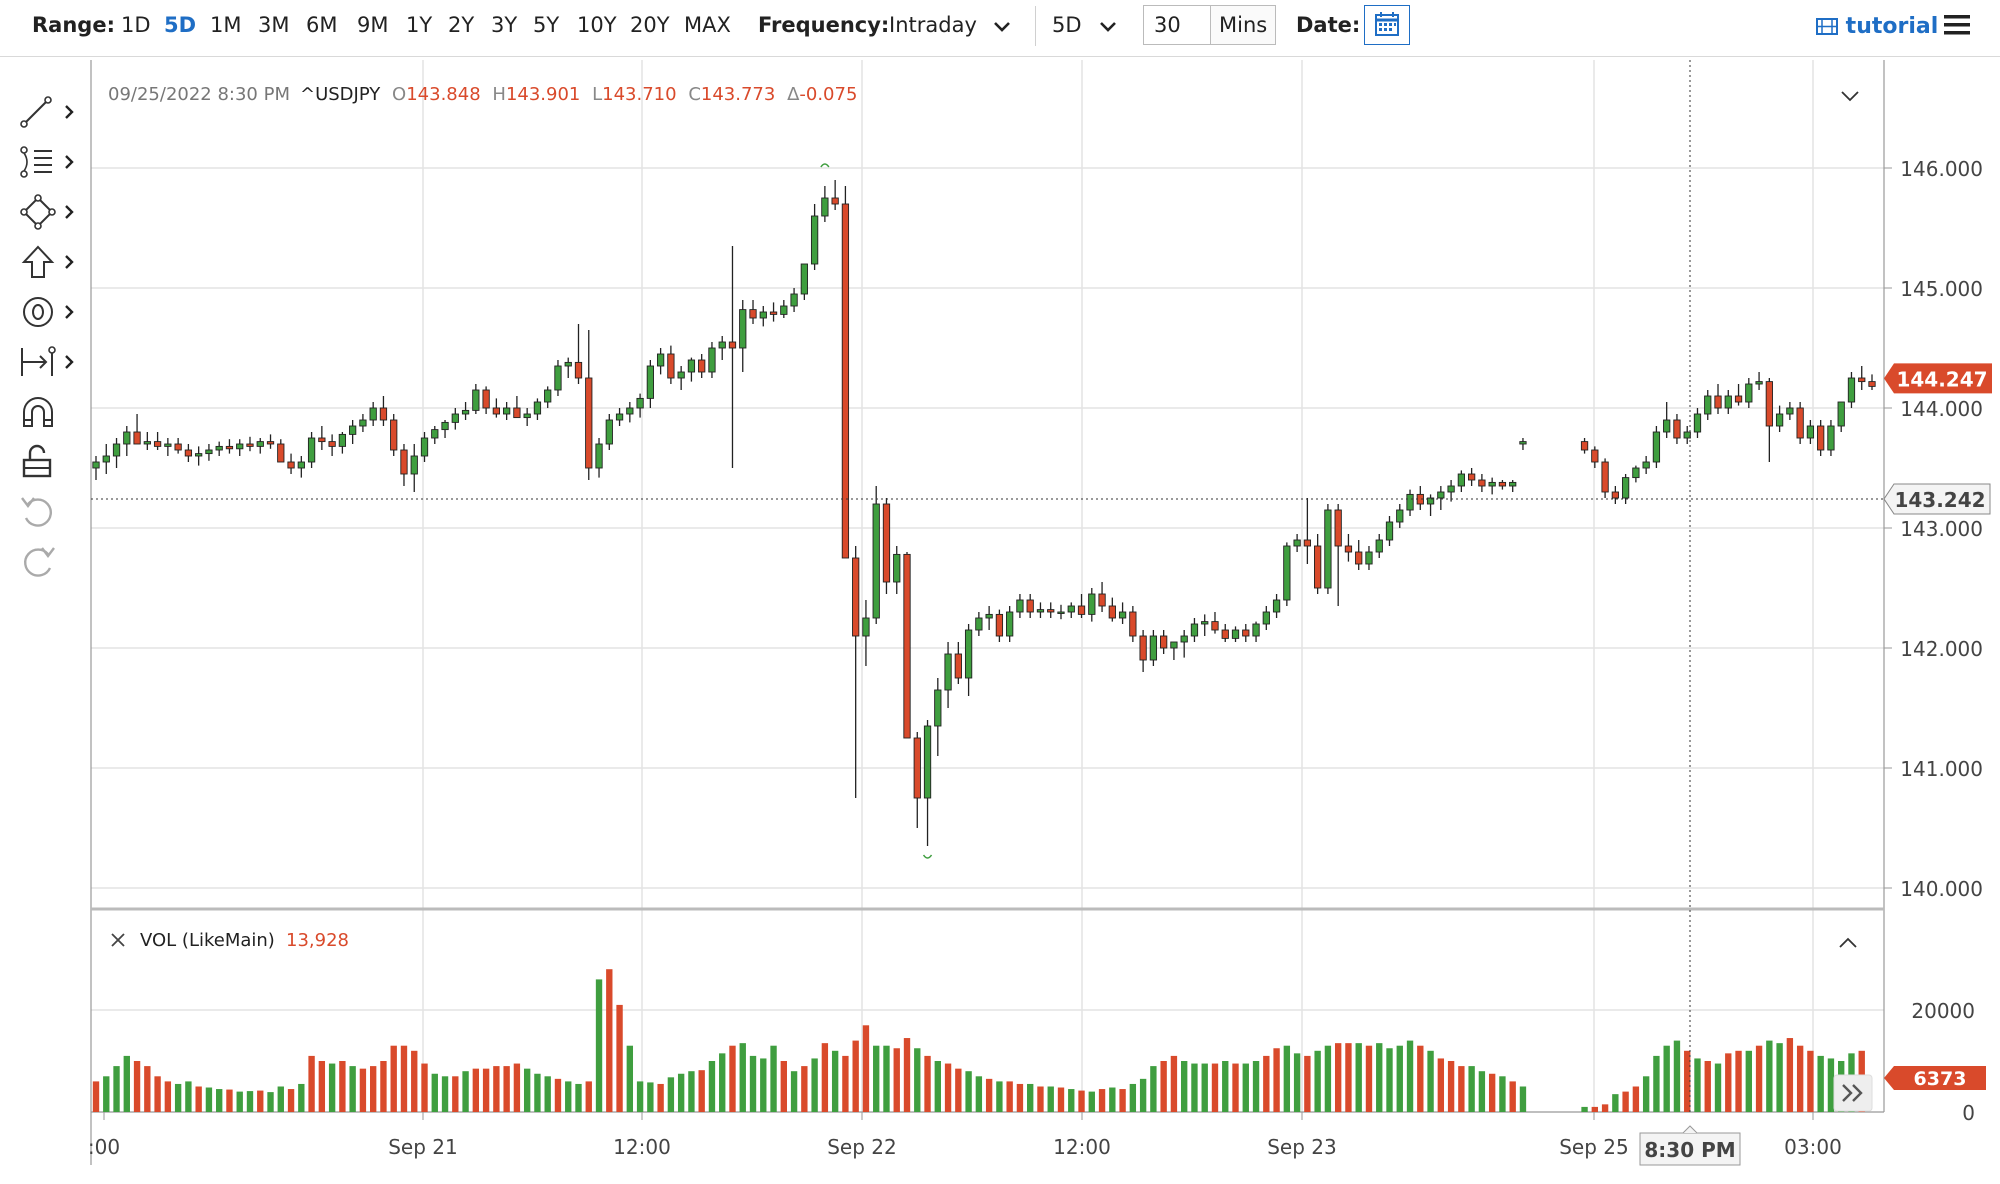 The image size is (2000, 1184). Describe the element at coordinates (1943, 1011) in the screenshot. I see `volume-tick-label: 20000` at that location.